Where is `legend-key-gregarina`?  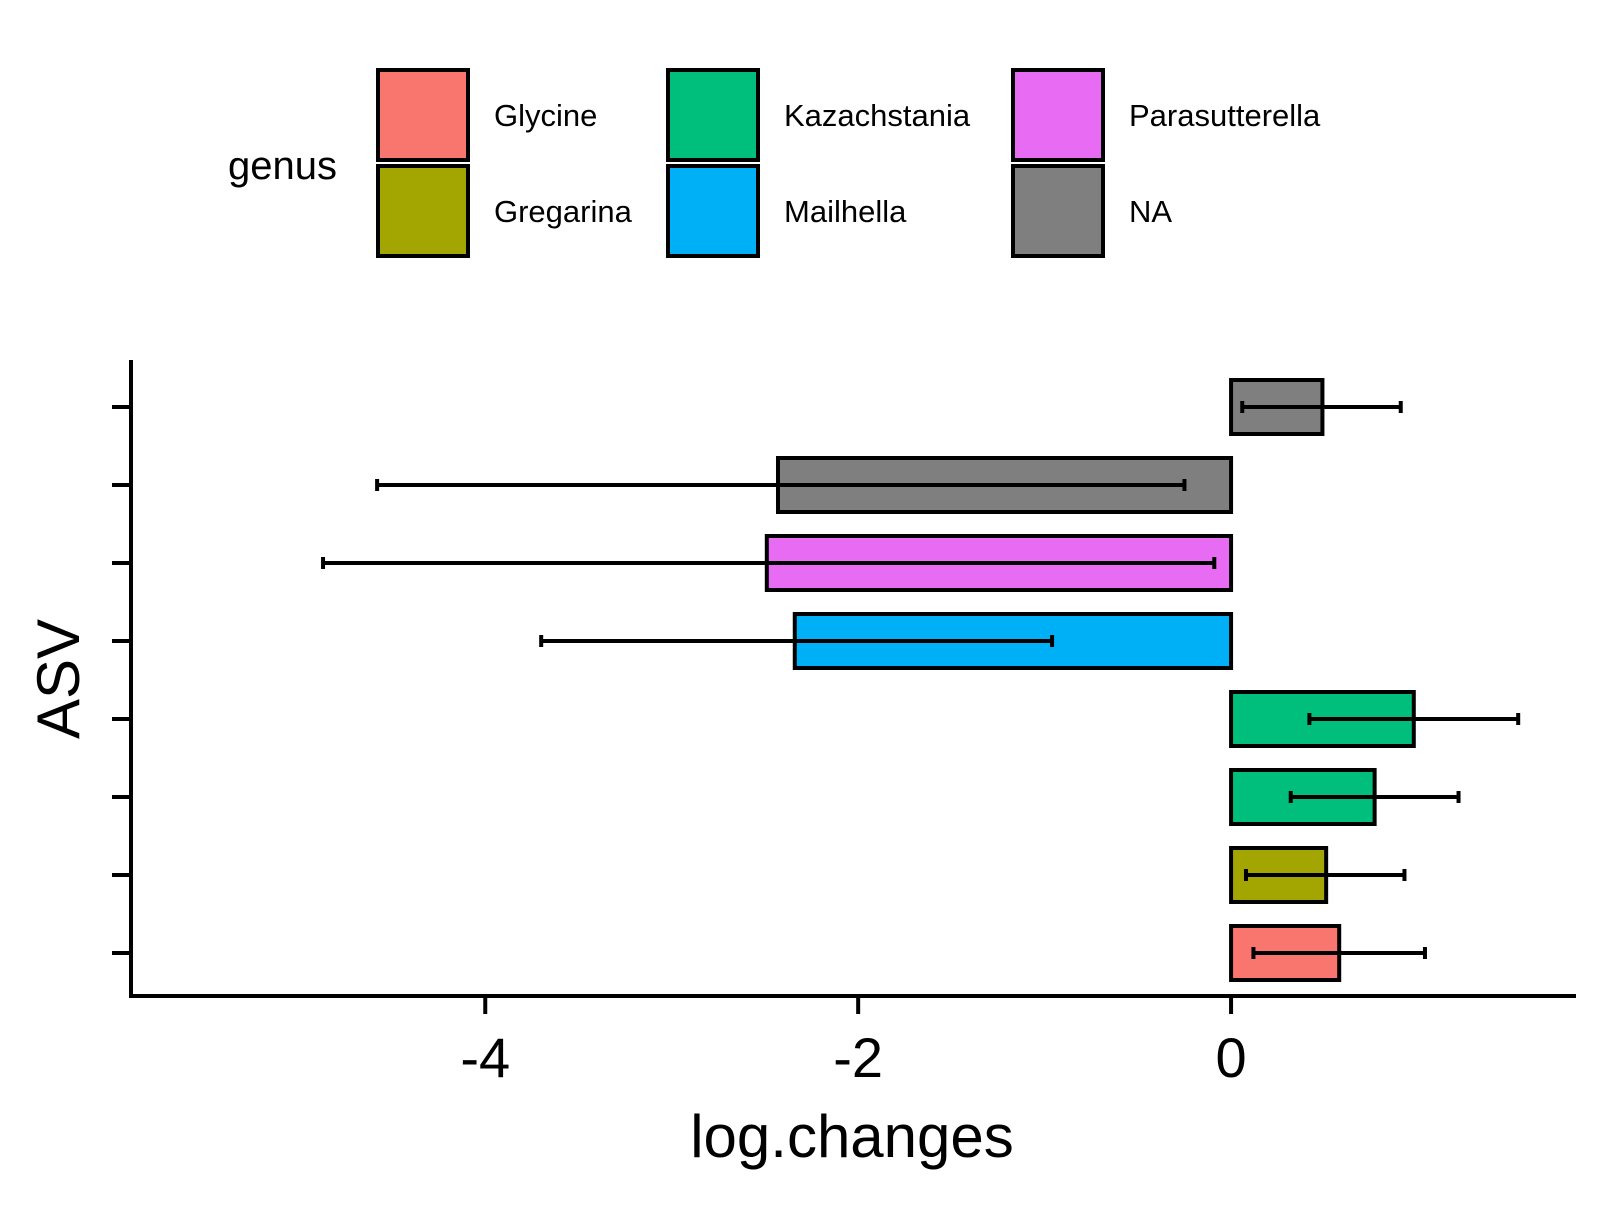 legend-key-gregarina is located at coordinates (423, 211).